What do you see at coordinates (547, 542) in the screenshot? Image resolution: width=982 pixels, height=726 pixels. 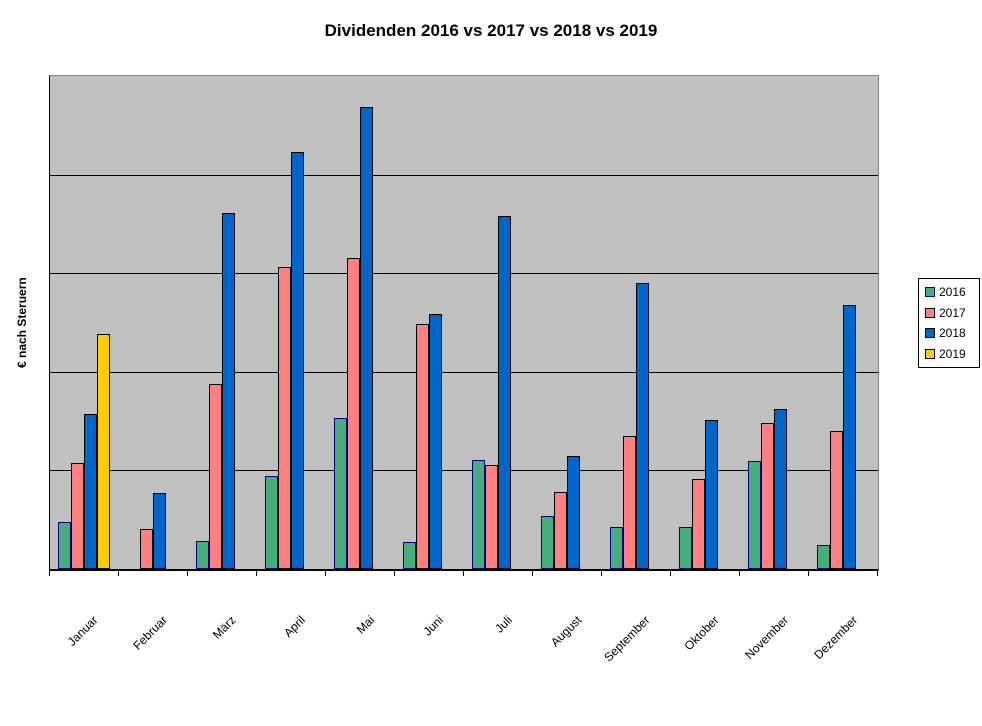 I see `bar-2016-august` at bounding box center [547, 542].